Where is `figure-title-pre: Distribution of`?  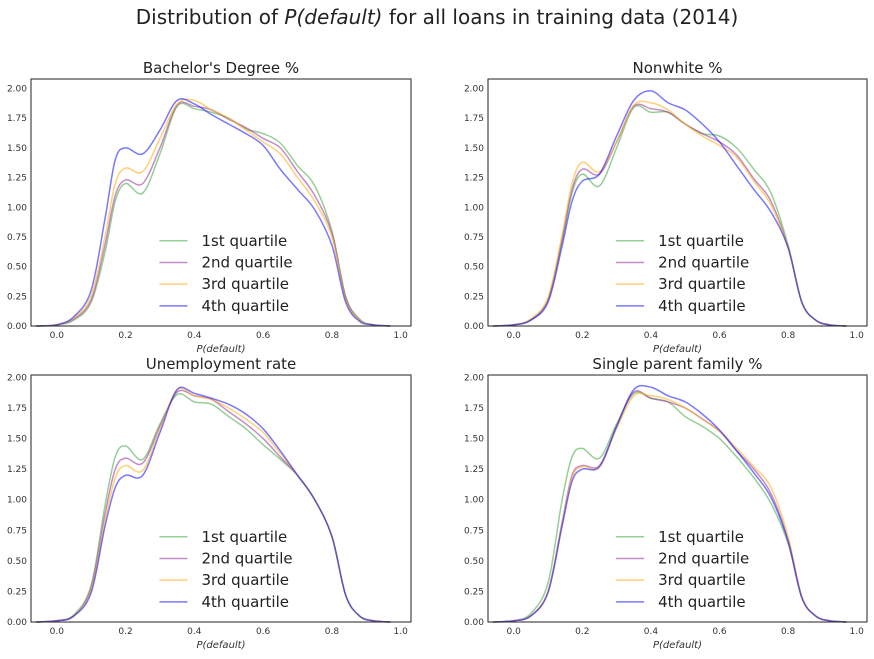
figure-title-pre: Distribution of is located at coordinates (210, 17).